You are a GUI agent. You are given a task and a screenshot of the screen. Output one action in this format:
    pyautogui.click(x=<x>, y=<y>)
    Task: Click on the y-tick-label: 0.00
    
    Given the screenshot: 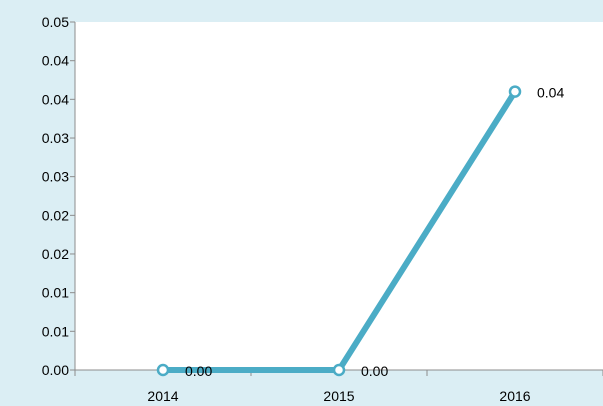 What is the action you would take?
    pyautogui.click(x=55, y=370)
    